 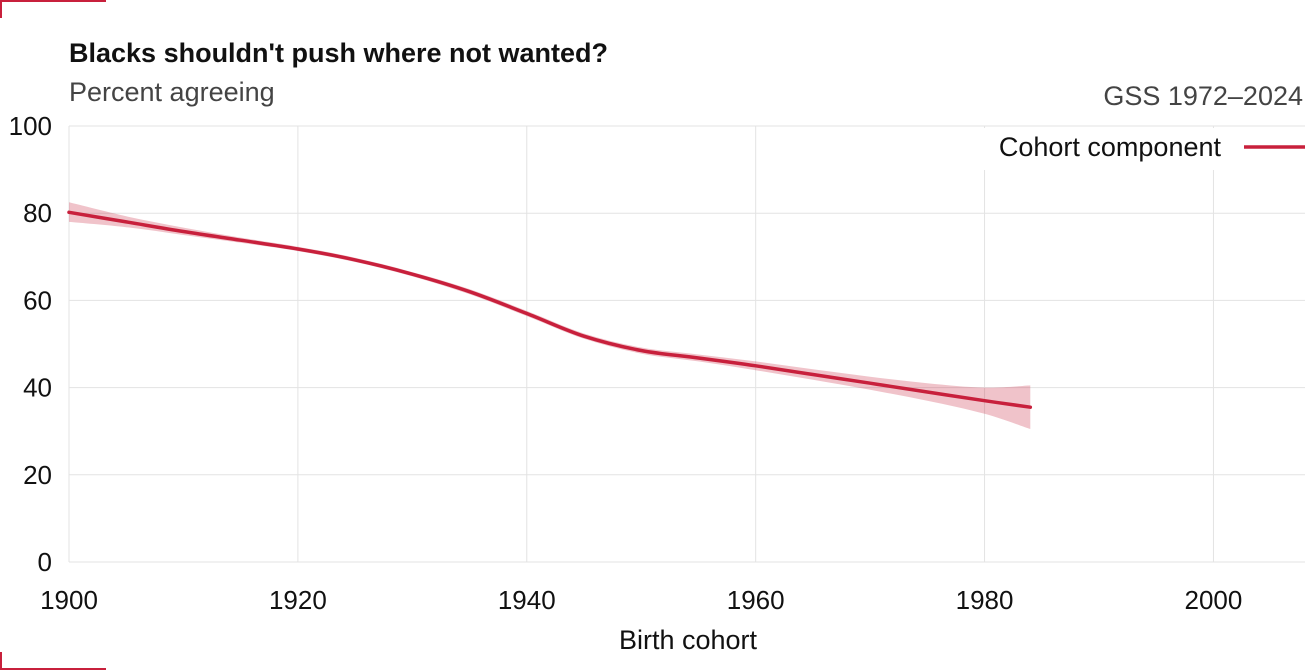 What do you see at coordinates (1, 9) in the screenshot?
I see `corner-mark-top-vertical` at bounding box center [1, 9].